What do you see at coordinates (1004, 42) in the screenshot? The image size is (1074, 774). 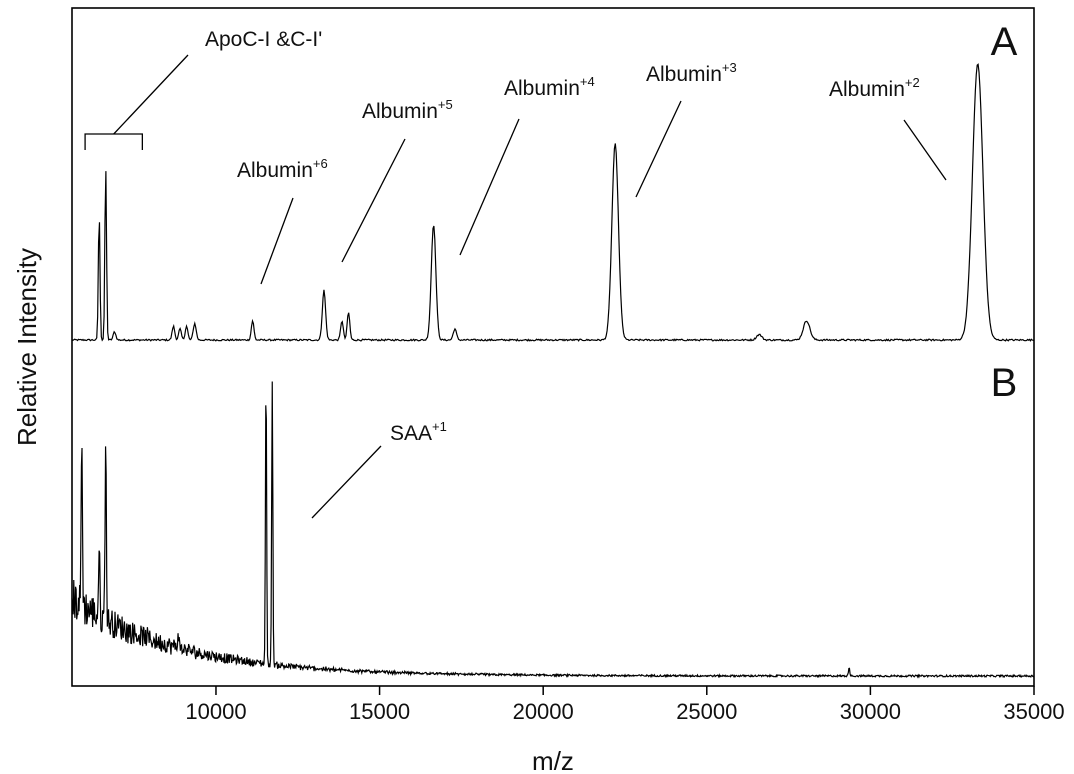 I see `panel-label-a: A` at bounding box center [1004, 42].